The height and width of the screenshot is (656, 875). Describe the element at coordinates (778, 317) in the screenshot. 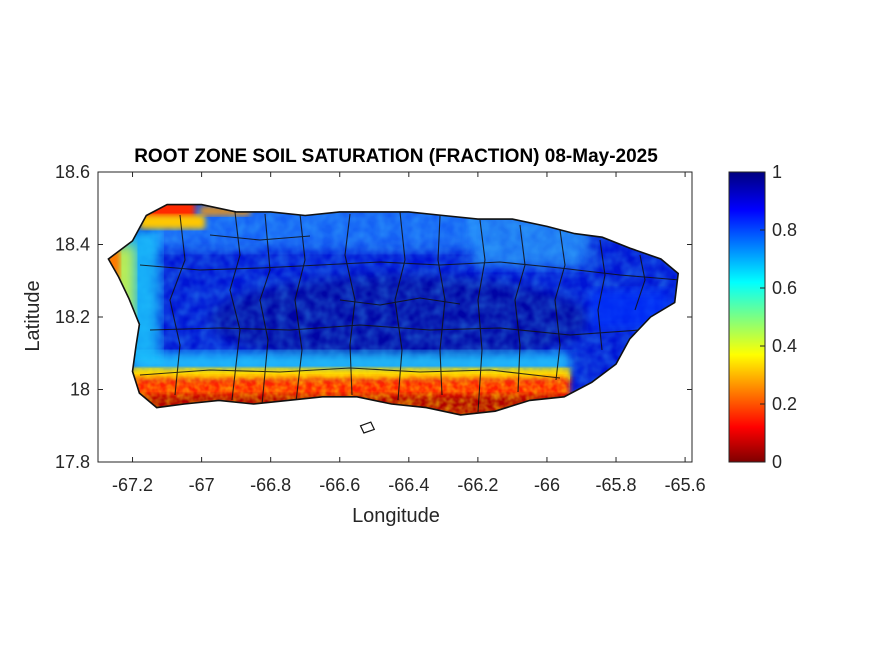

I see `colorbar-ticks: 0 0.2 0.4 0.6 0.8 1` at that location.